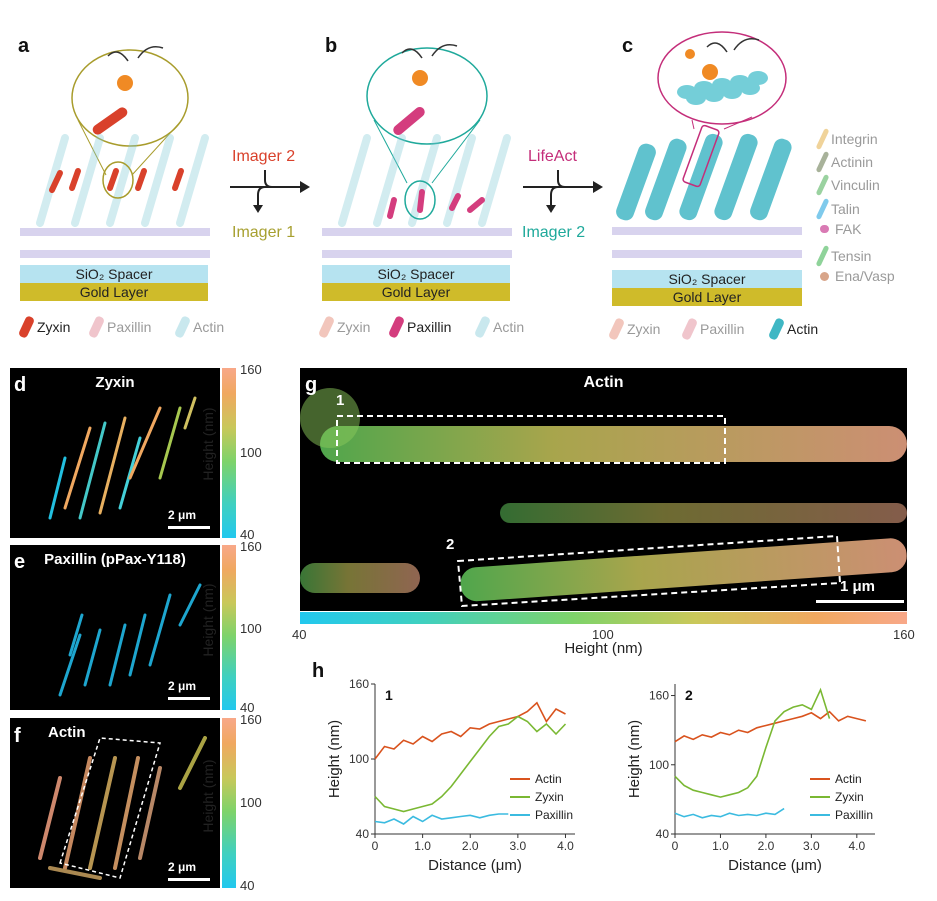 The height and width of the screenshot is (901, 937). I want to click on spacer-label-c: SiO₂ Spacer, so click(707, 279).